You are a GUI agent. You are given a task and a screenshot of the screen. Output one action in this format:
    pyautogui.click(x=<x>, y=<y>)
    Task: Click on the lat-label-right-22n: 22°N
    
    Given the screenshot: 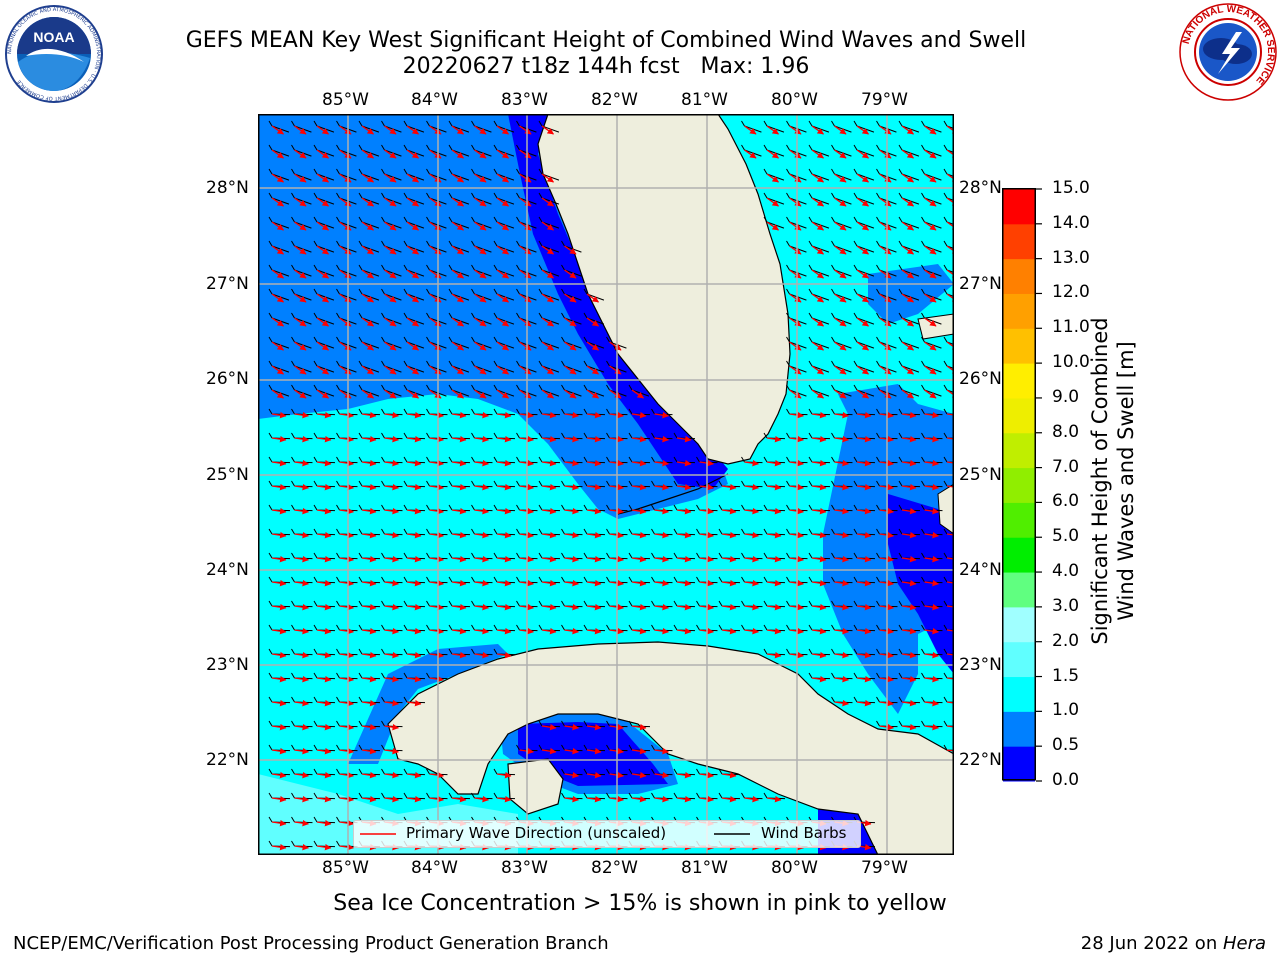 What is the action you would take?
    pyautogui.click(x=980, y=760)
    